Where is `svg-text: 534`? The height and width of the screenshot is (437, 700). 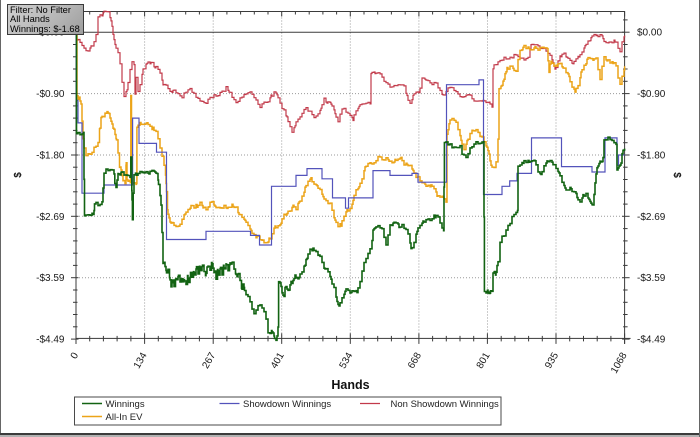
svg-text: 534 is located at coordinates (347, 360).